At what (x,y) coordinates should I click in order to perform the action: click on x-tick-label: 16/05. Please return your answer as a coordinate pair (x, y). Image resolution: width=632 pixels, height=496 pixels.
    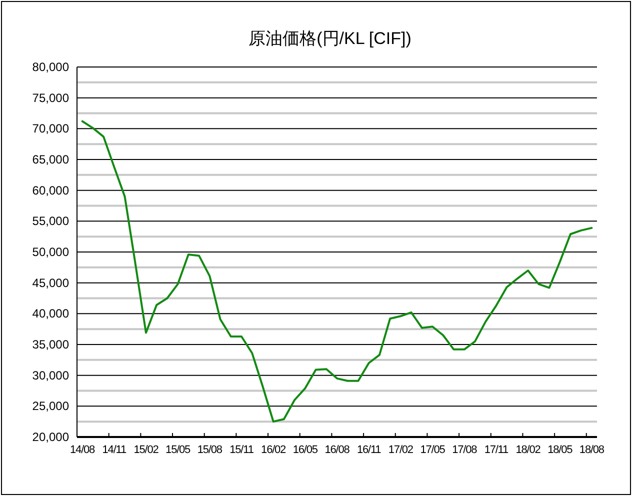
    Looking at the image, I should click on (305, 450).